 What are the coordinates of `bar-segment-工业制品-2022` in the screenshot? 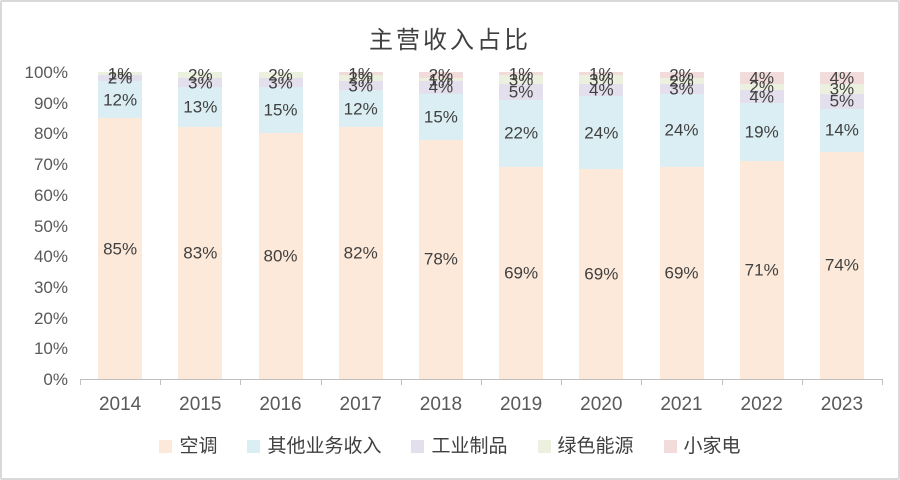 It's located at (761, 96).